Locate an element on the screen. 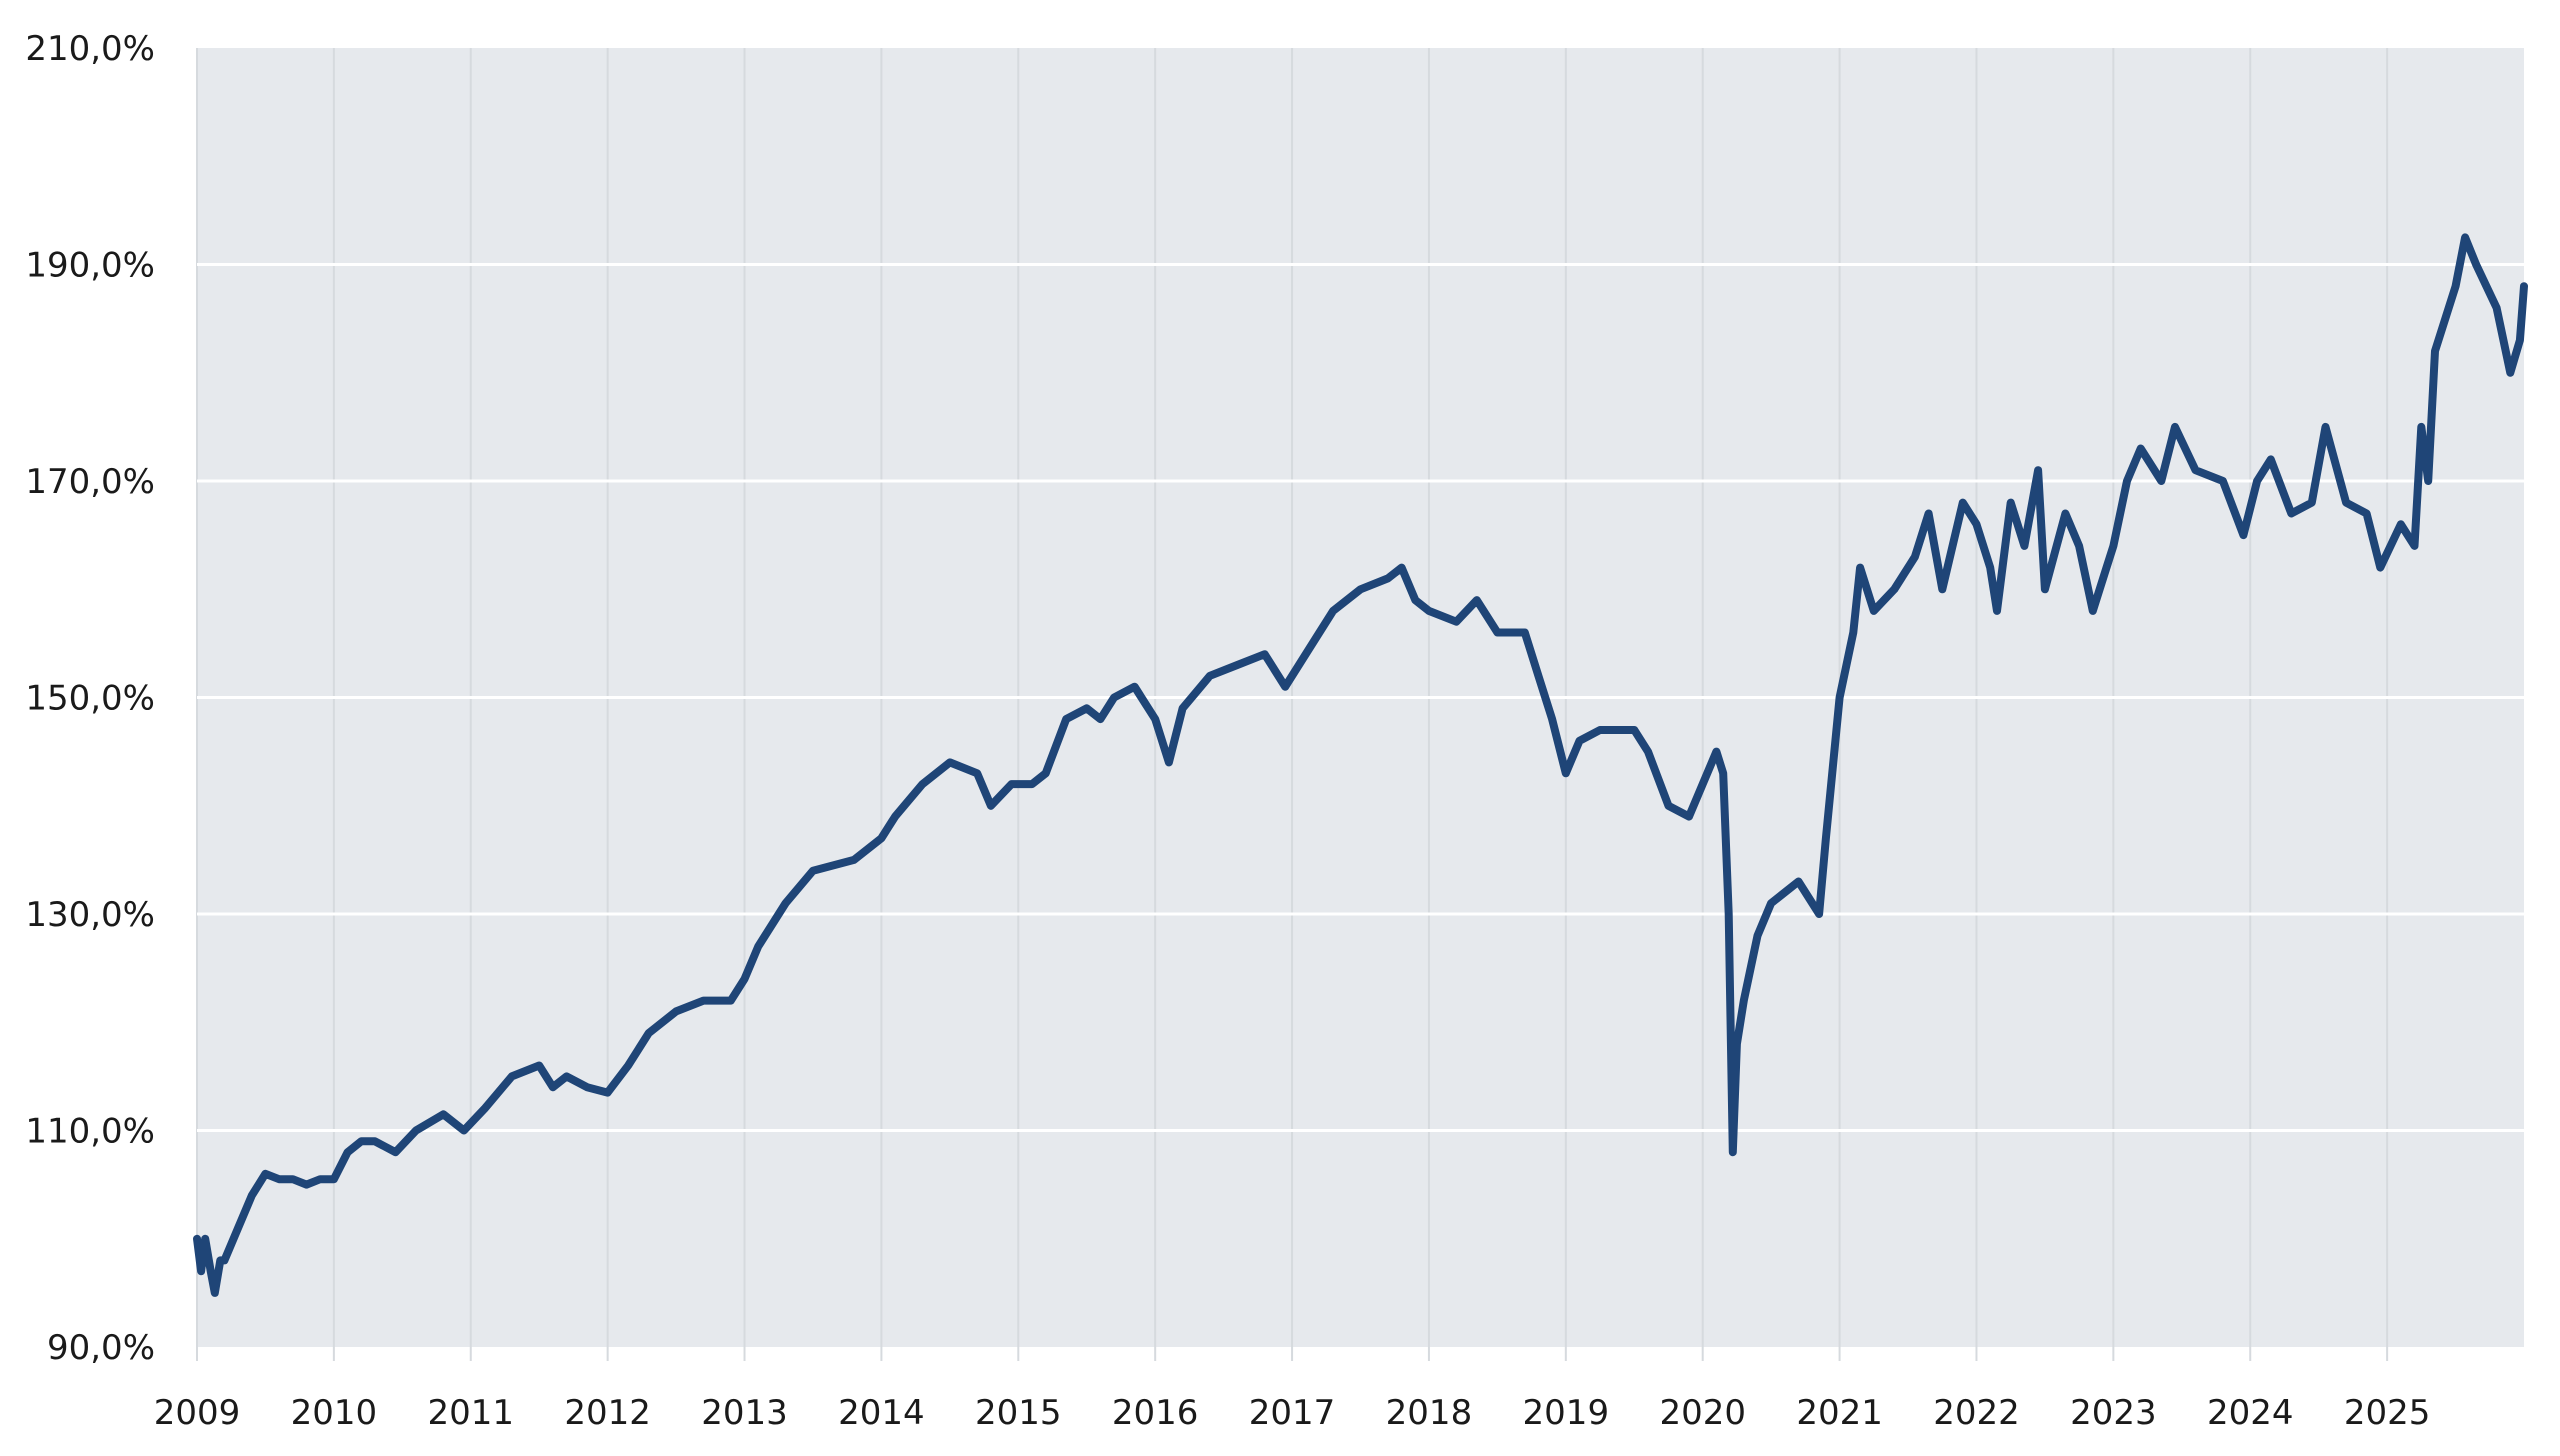 The height and width of the screenshot is (1456, 2560). y-tick-label: 90,0% is located at coordinates (101, 1348).